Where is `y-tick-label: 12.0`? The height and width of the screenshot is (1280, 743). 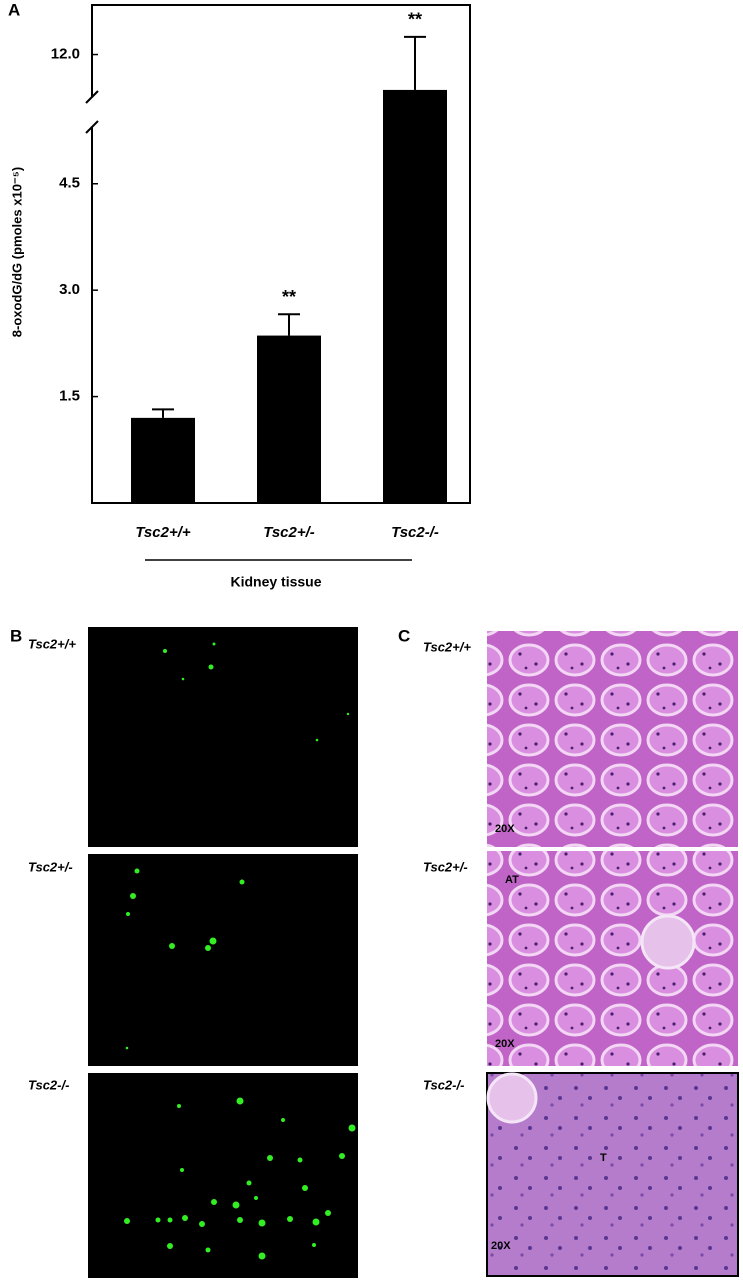 y-tick-label: 12.0 is located at coordinates (65, 54).